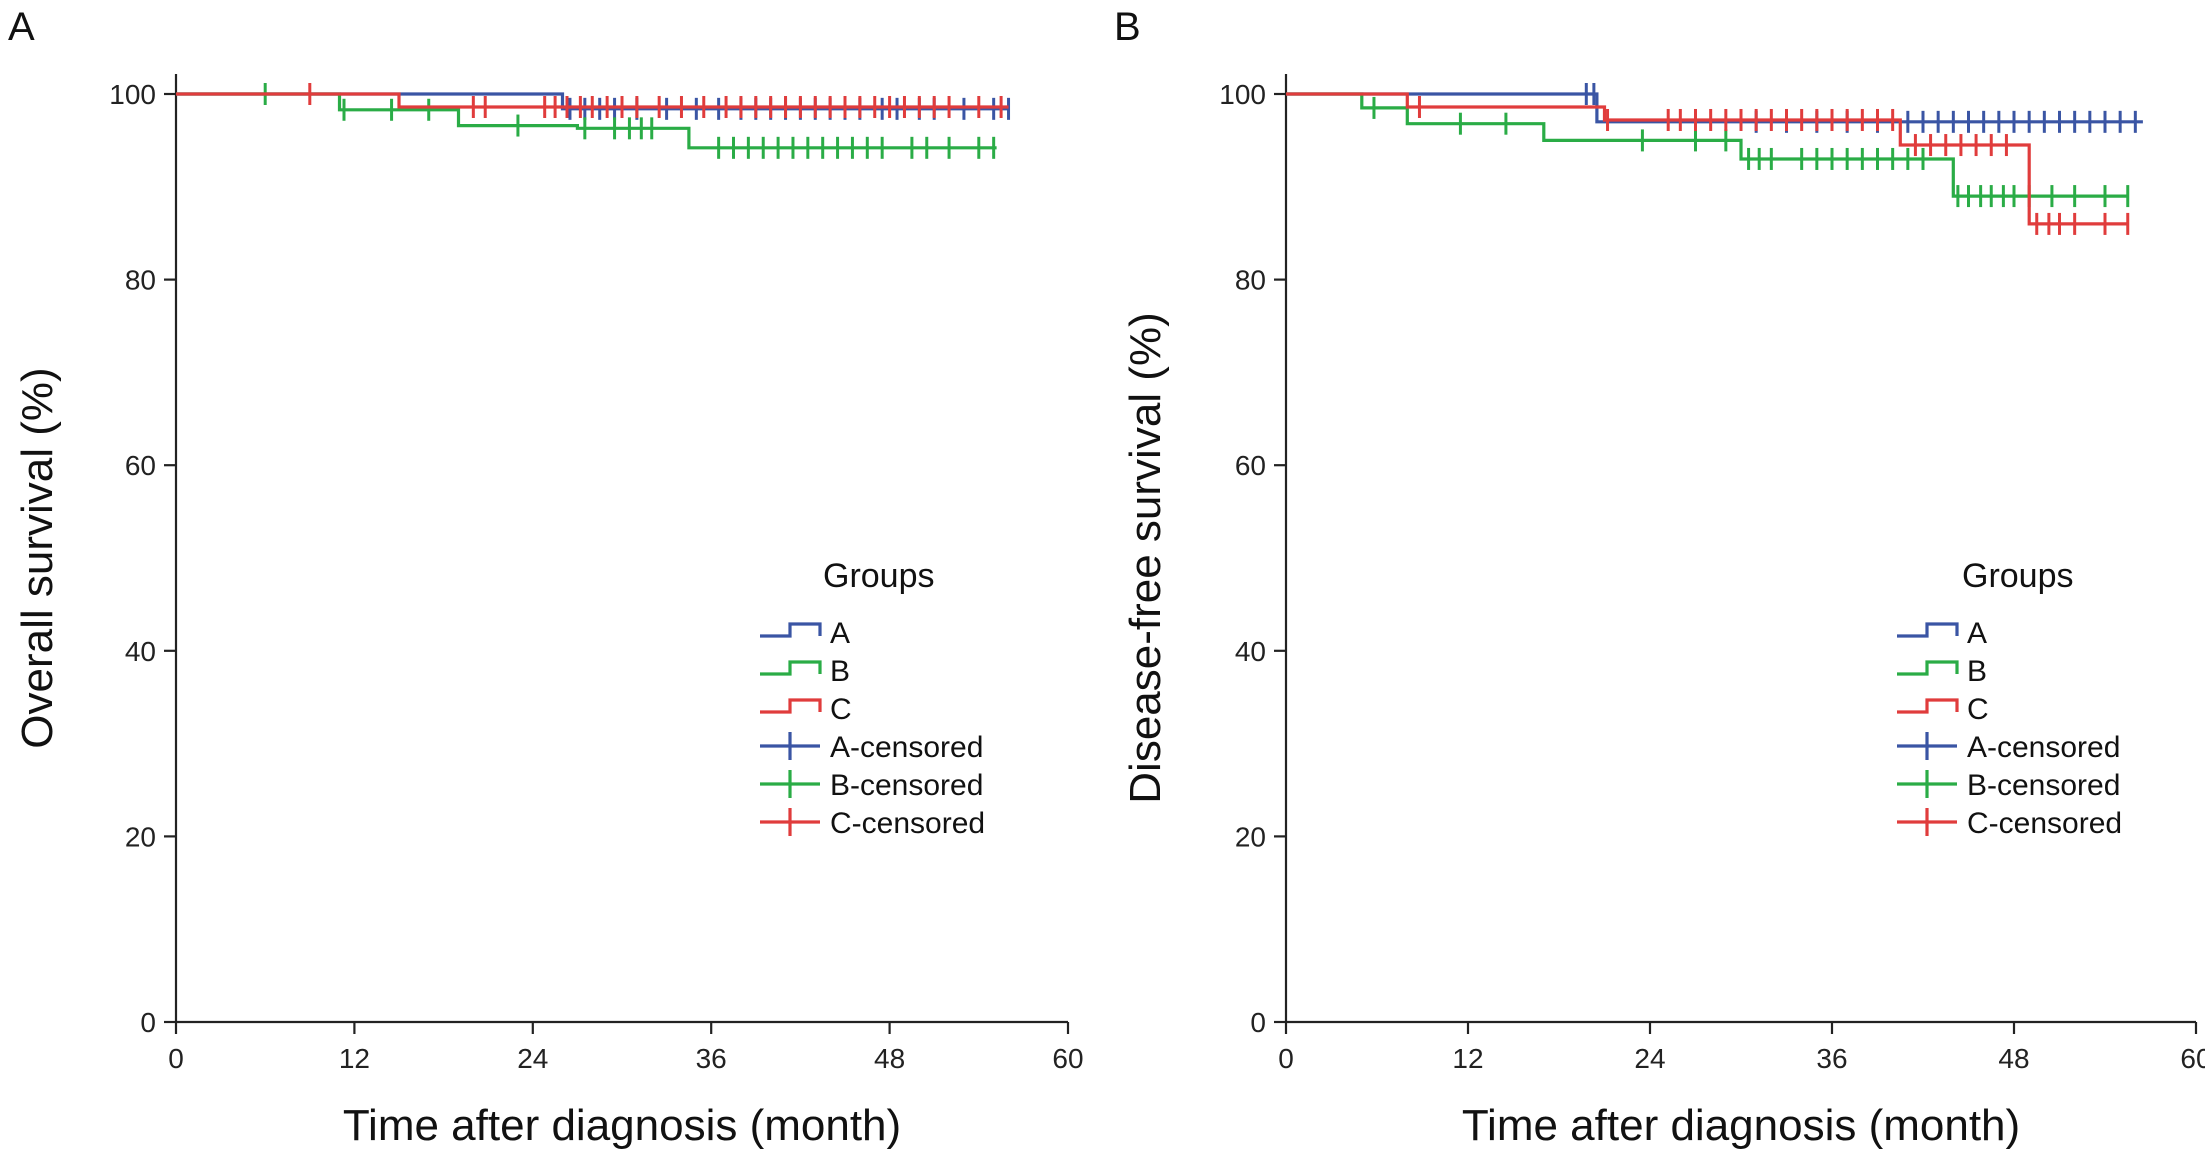 This screenshot has height=1157, width=2205. What do you see at coordinates (21, 27) in the screenshot?
I see `panel-letter: A` at bounding box center [21, 27].